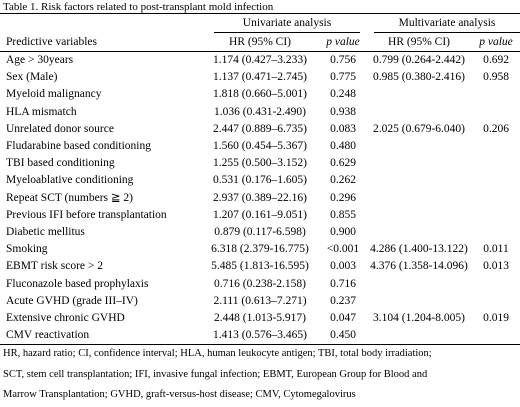 The height and width of the screenshot is (407, 520). Describe the element at coordinates (65, 318) in the screenshot. I see `variable-cell: Extensive chronic GVHD` at that location.